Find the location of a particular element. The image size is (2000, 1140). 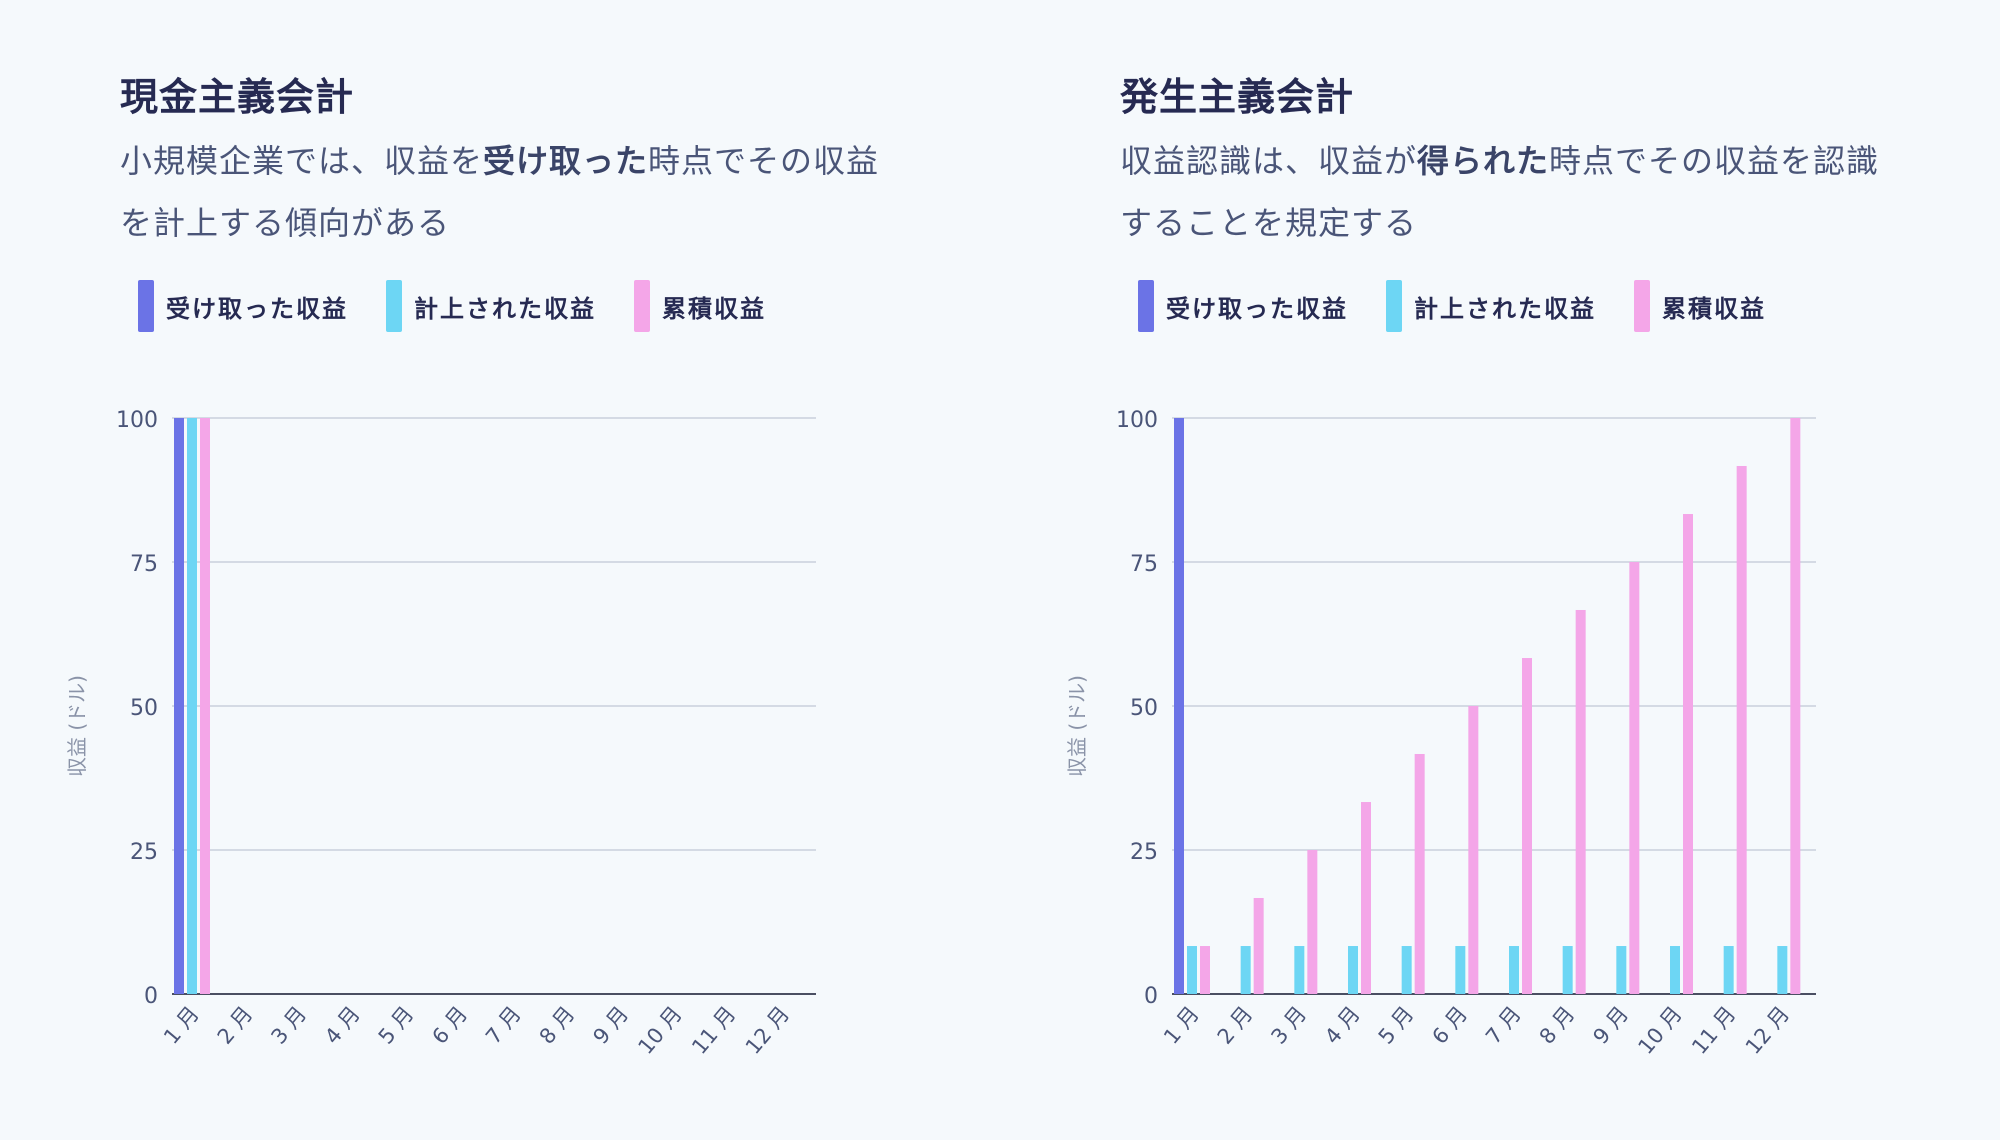

desc-text: 時点でその収益を計上する傾向がある is located at coordinates (500, 192).